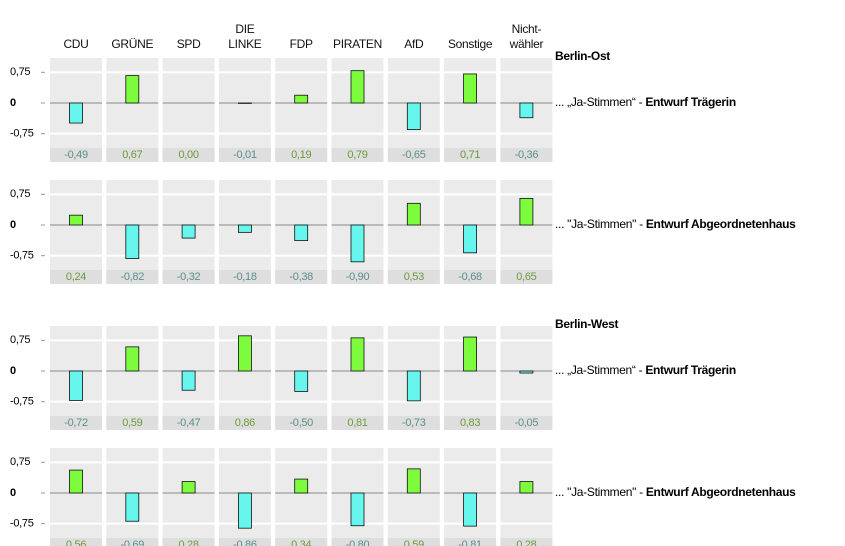  I want to click on value-label: 0,65, so click(526, 277).